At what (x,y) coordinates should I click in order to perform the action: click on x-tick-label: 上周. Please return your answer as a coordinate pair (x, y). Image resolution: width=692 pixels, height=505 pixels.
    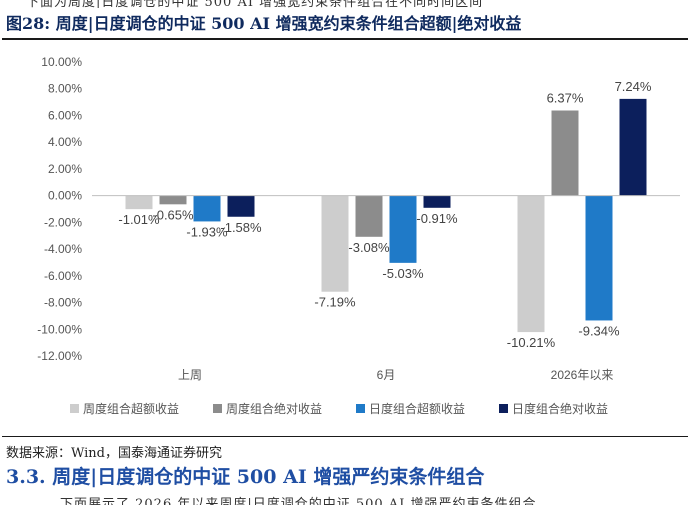
    Looking at the image, I should click on (190, 375).